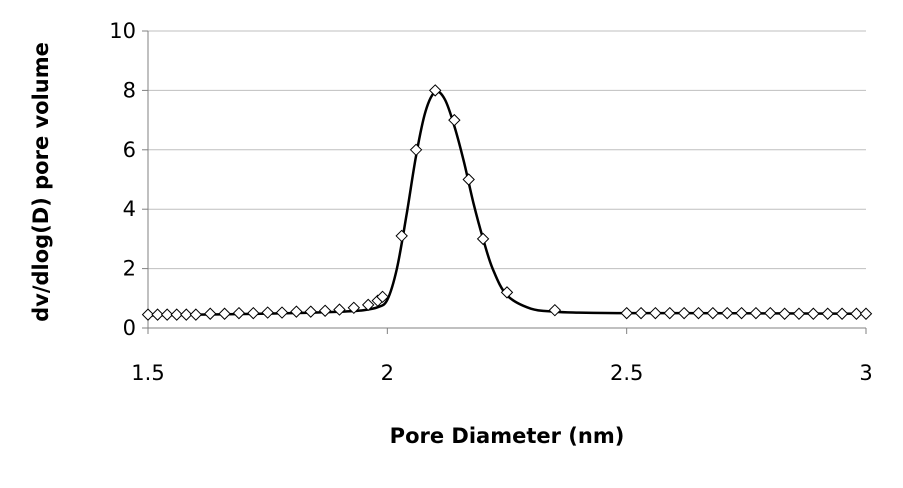 Image resolution: width=903 pixels, height=488 pixels. Describe the element at coordinates (129, 90) in the screenshot. I see `y-tick-label: 8` at that location.